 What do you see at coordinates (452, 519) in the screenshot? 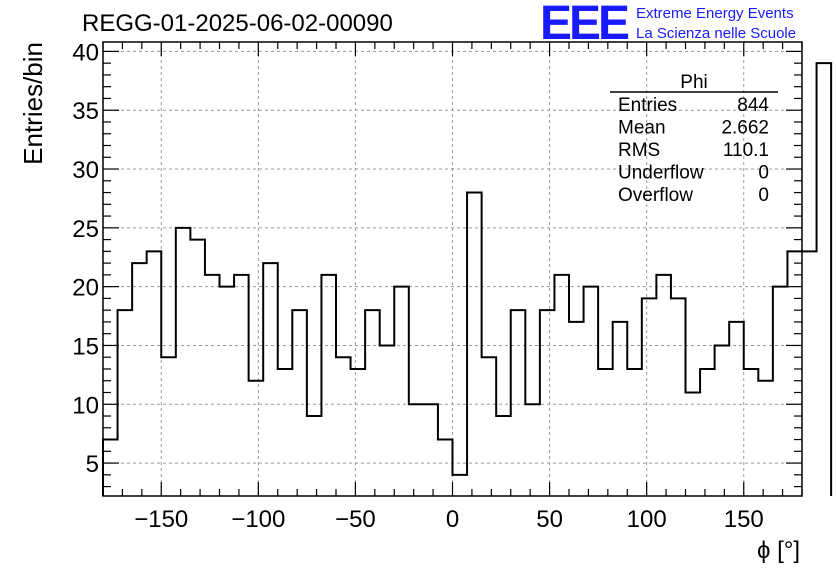
I see `x-tick-label: 0` at bounding box center [452, 519].